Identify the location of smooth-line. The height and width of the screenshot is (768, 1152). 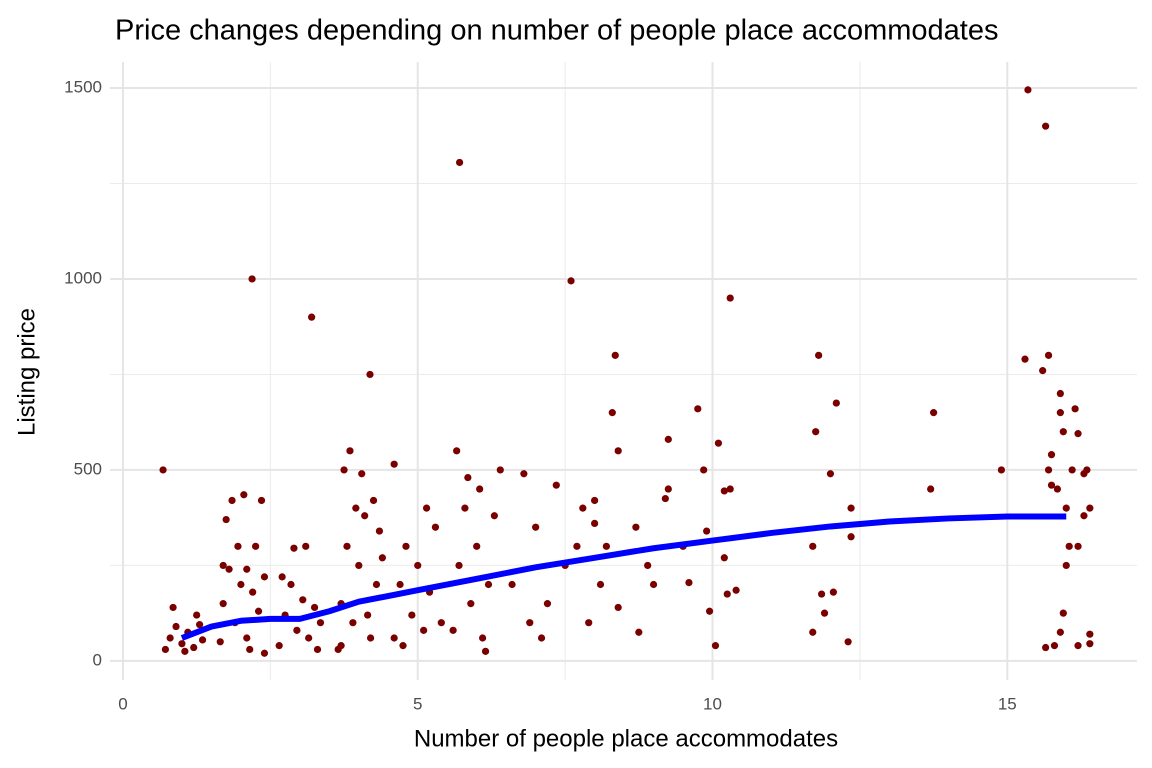
(623, 577).